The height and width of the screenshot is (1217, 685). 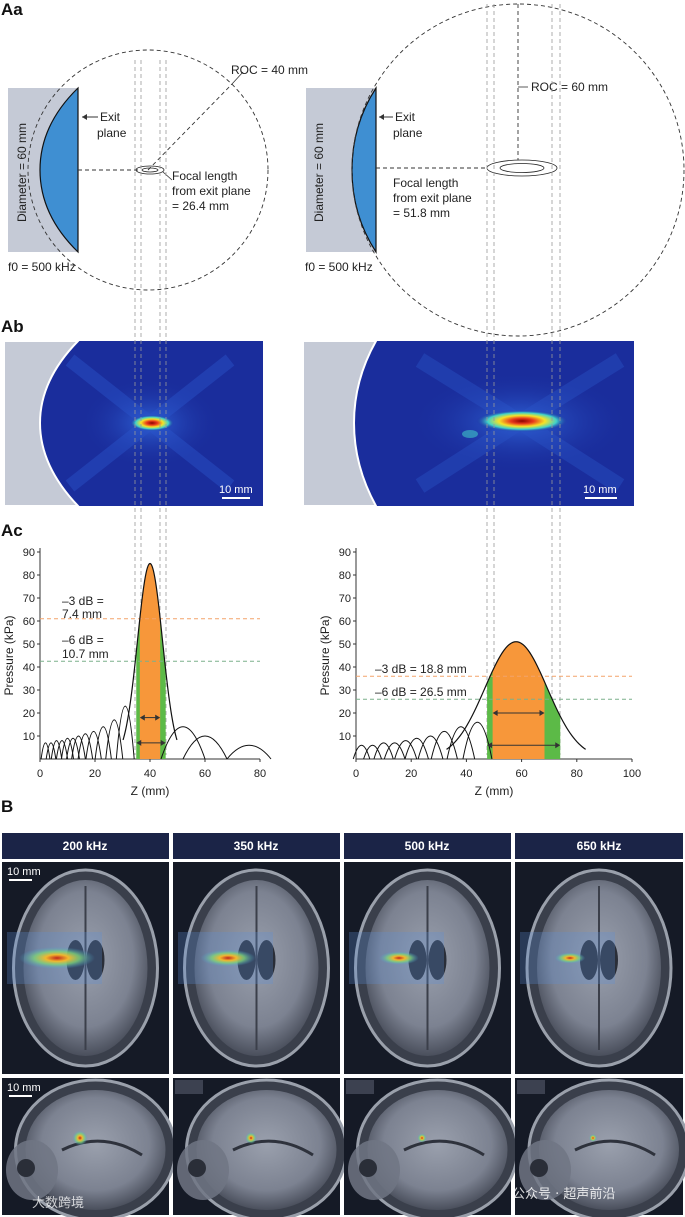 What do you see at coordinates (142, 717) in the screenshot?
I see `width-3db-arrow-left-head-a` at bounding box center [142, 717].